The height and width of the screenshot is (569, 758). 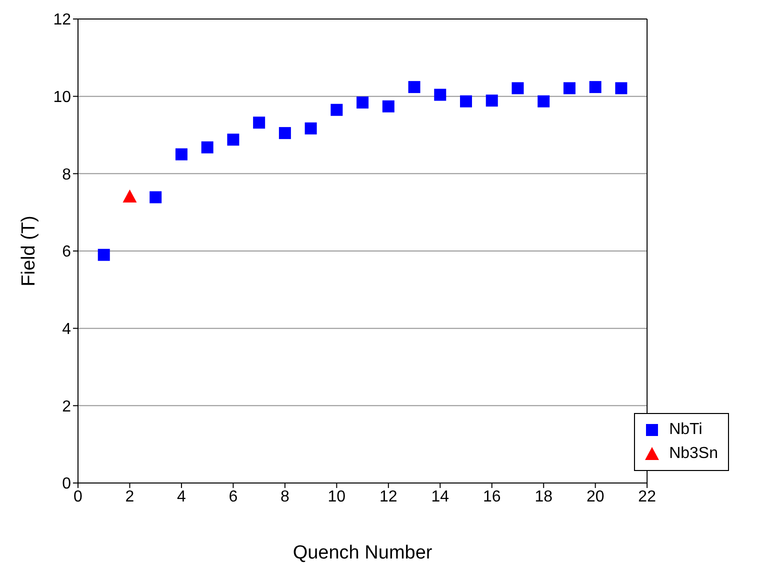 What do you see at coordinates (337, 497) in the screenshot?
I see `x-tick-label: 10` at bounding box center [337, 497].